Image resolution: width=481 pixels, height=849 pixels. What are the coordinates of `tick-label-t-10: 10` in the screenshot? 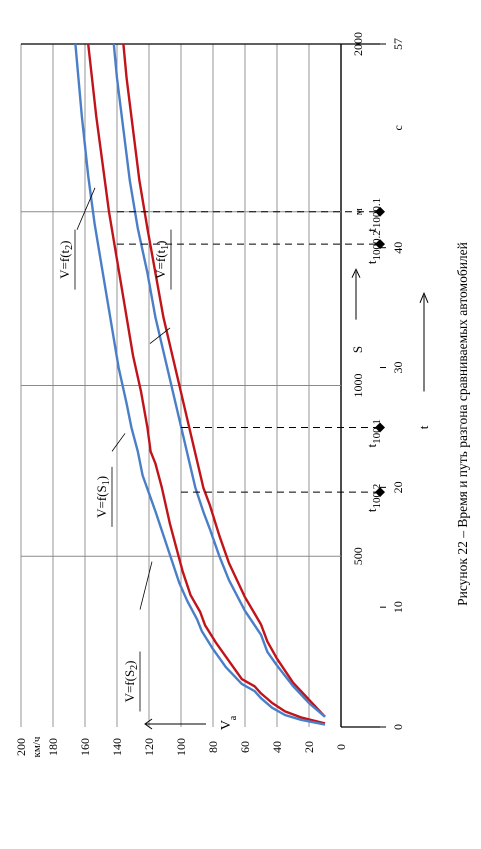 It's located at (398, 607).